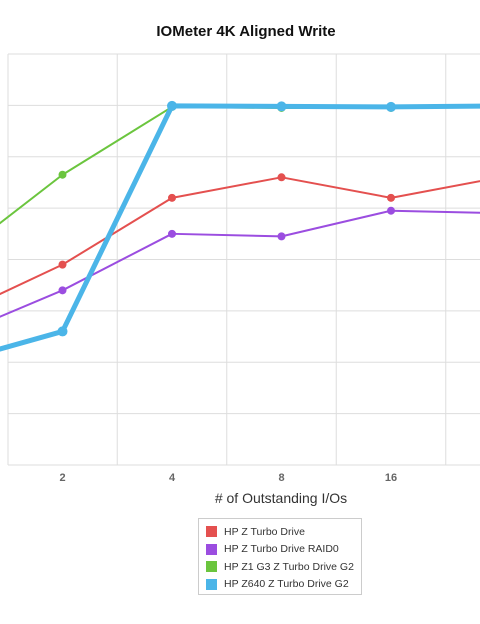 Image resolution: width=480 pixels, height=624 pixels. I want to click on legend-label: HP Z640 Z Turbo Drive G2, so click(286, 584).